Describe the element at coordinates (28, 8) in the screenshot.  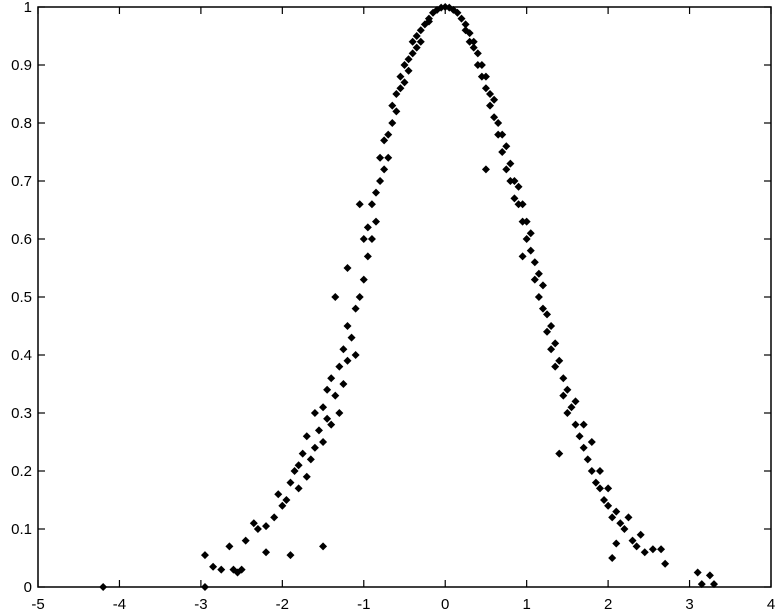
I see `y-tick-label: 1` at that location.